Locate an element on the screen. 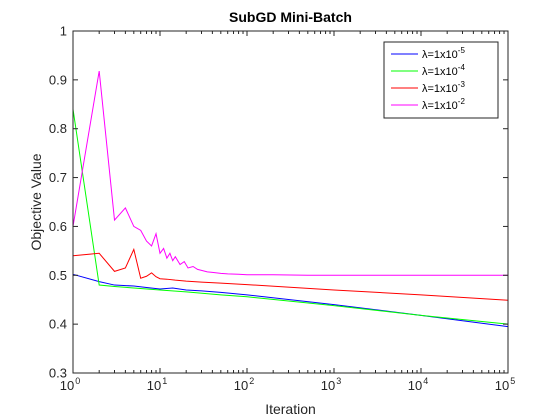  y-axis-label: Objective Value is located at coordinates (36, 201).